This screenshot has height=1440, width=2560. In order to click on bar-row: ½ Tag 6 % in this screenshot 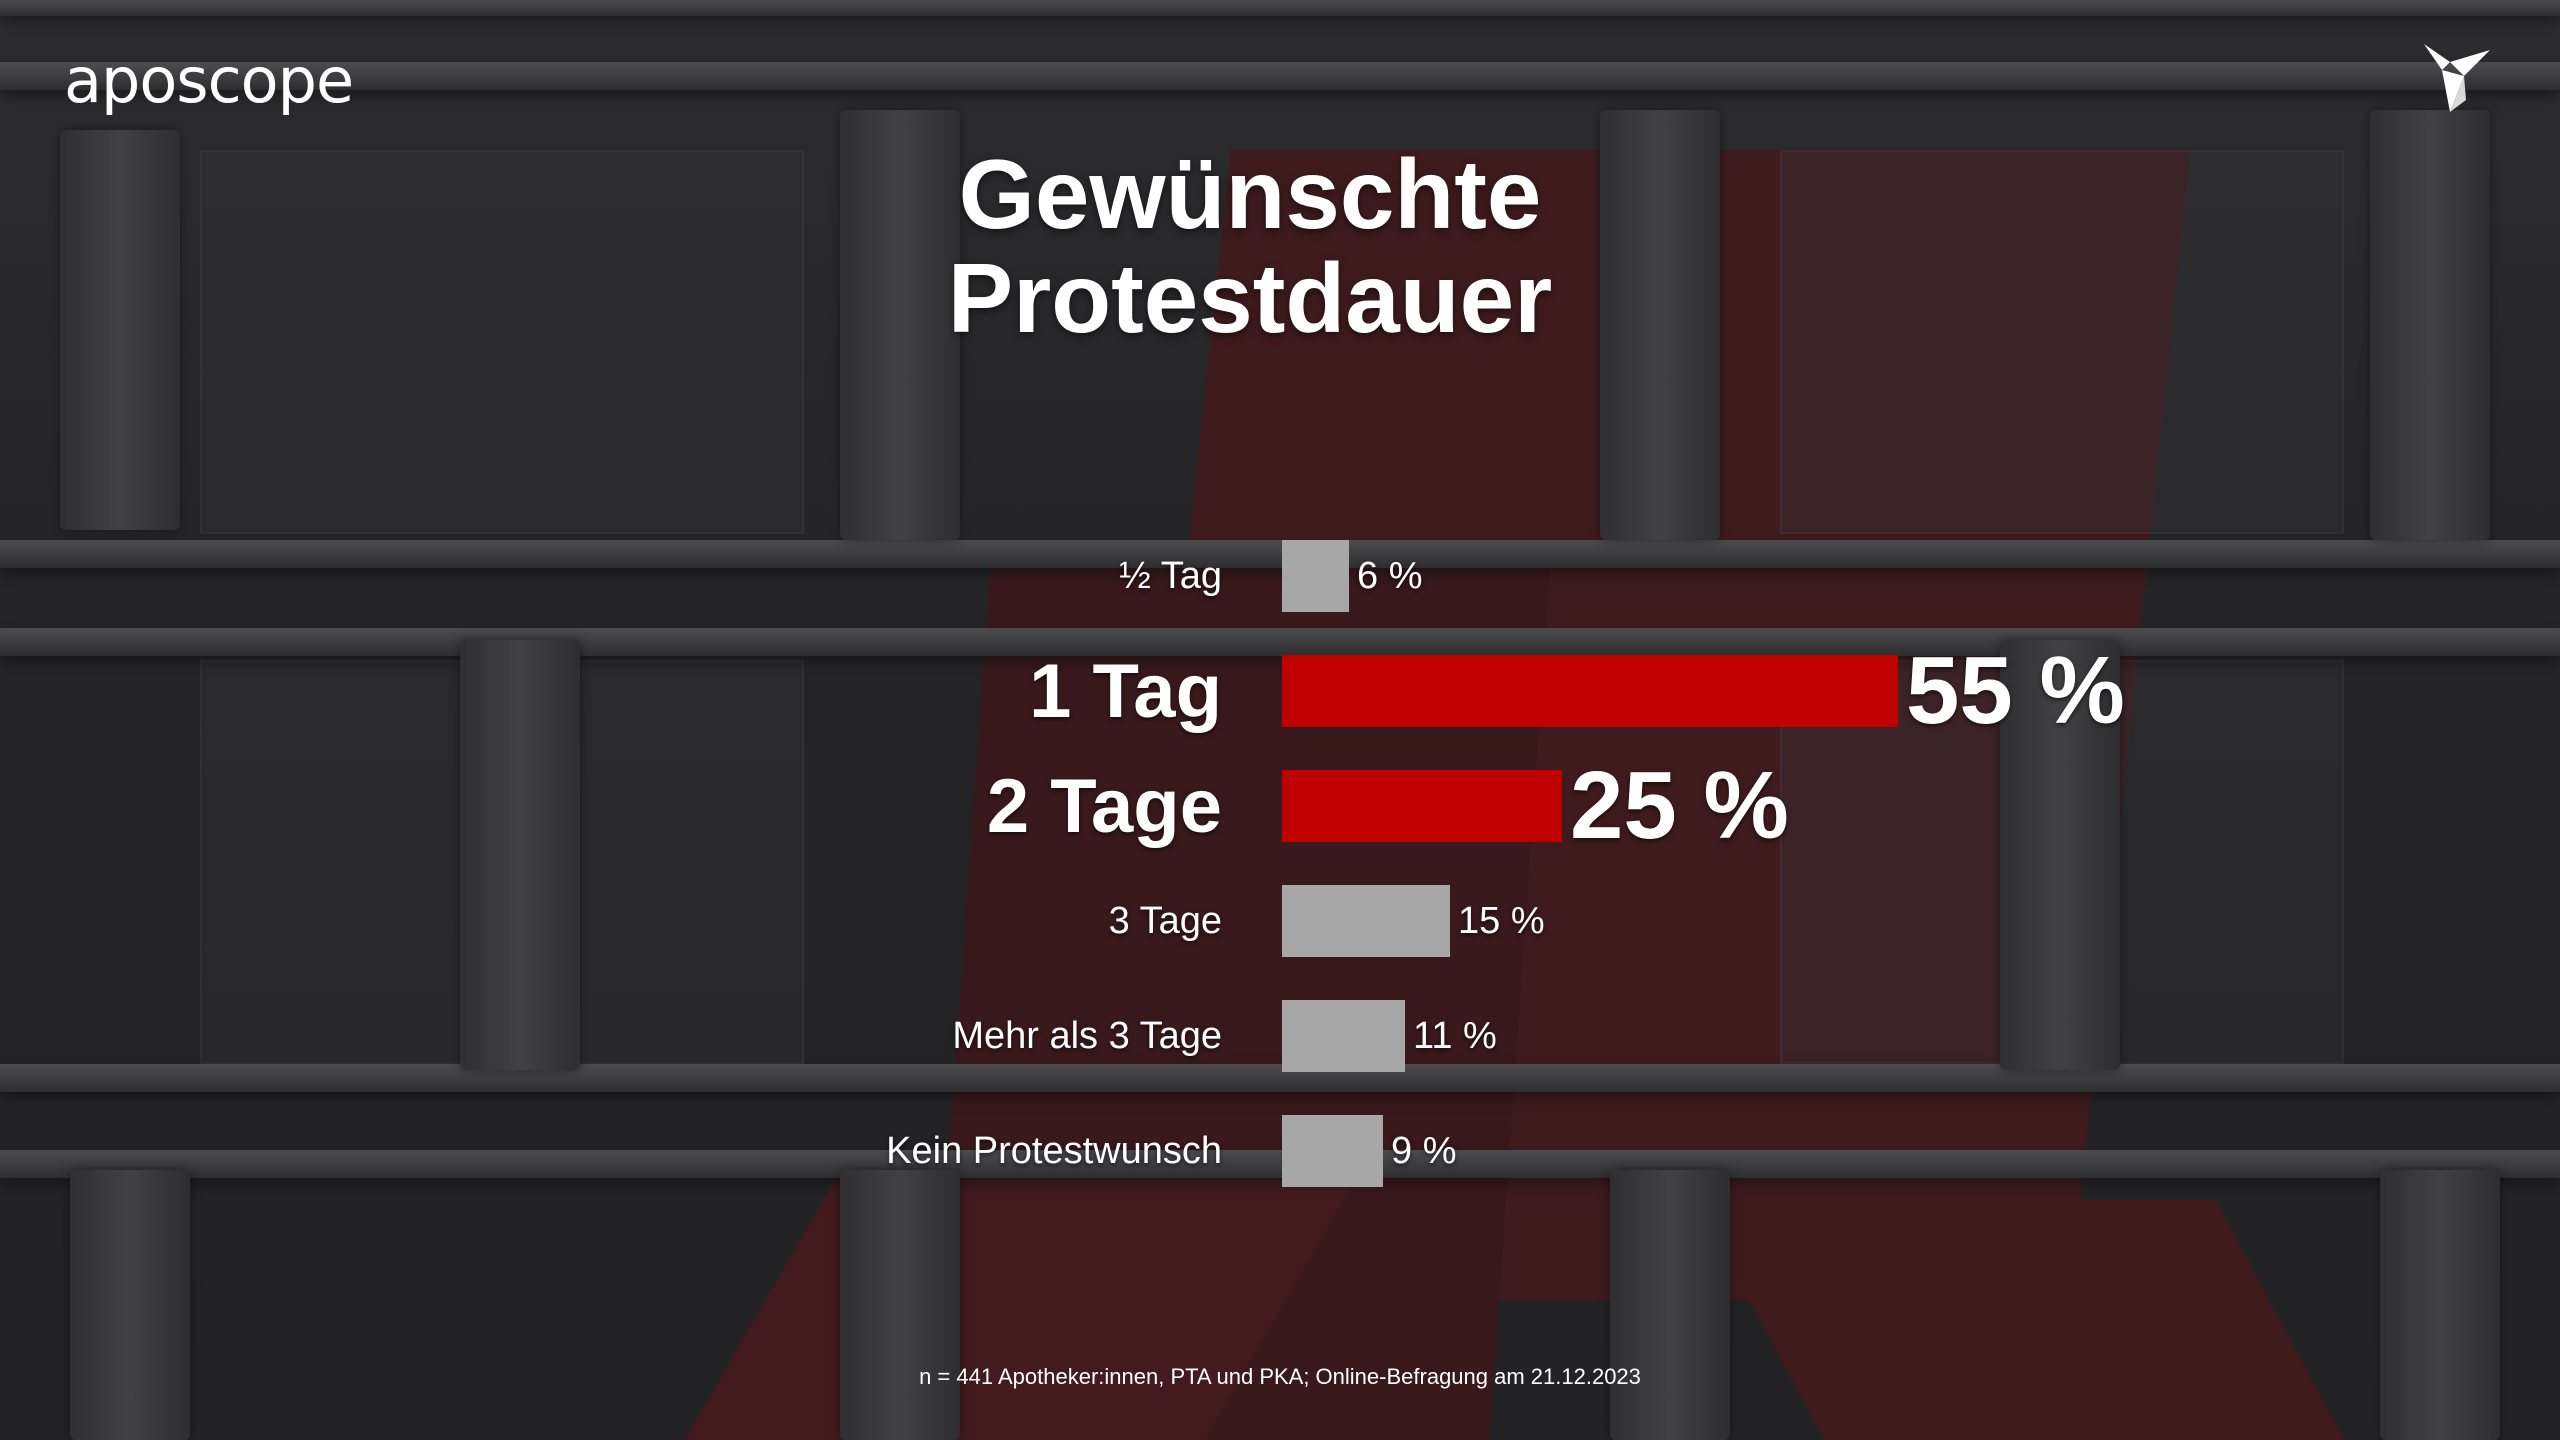, I will do `click(1280, 576)`.